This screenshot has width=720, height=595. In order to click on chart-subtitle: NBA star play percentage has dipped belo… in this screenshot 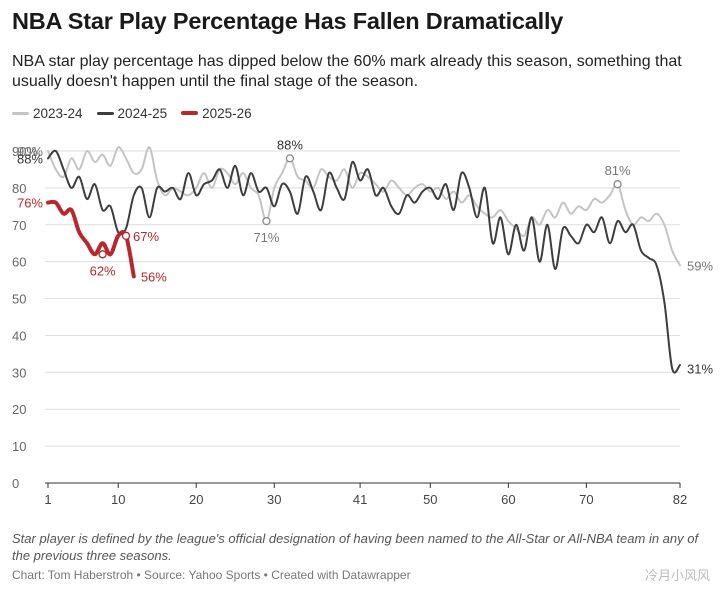, I will do `click(347, 71)`.